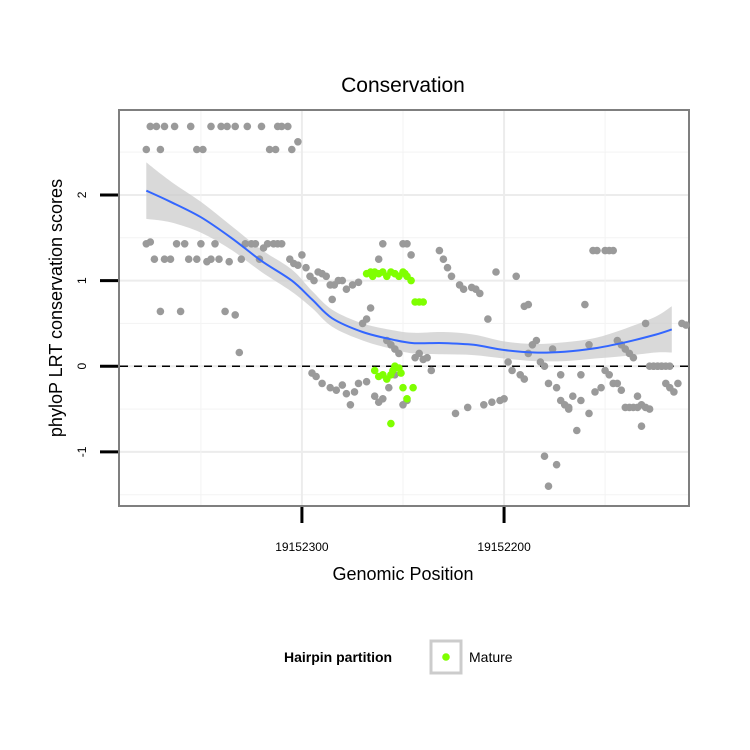 The image size is (750, 750). Describe the element at coordinates (56, 308) in the screenshot. I see `y-axis-label: phyloP LRT conservation scores` at that location.